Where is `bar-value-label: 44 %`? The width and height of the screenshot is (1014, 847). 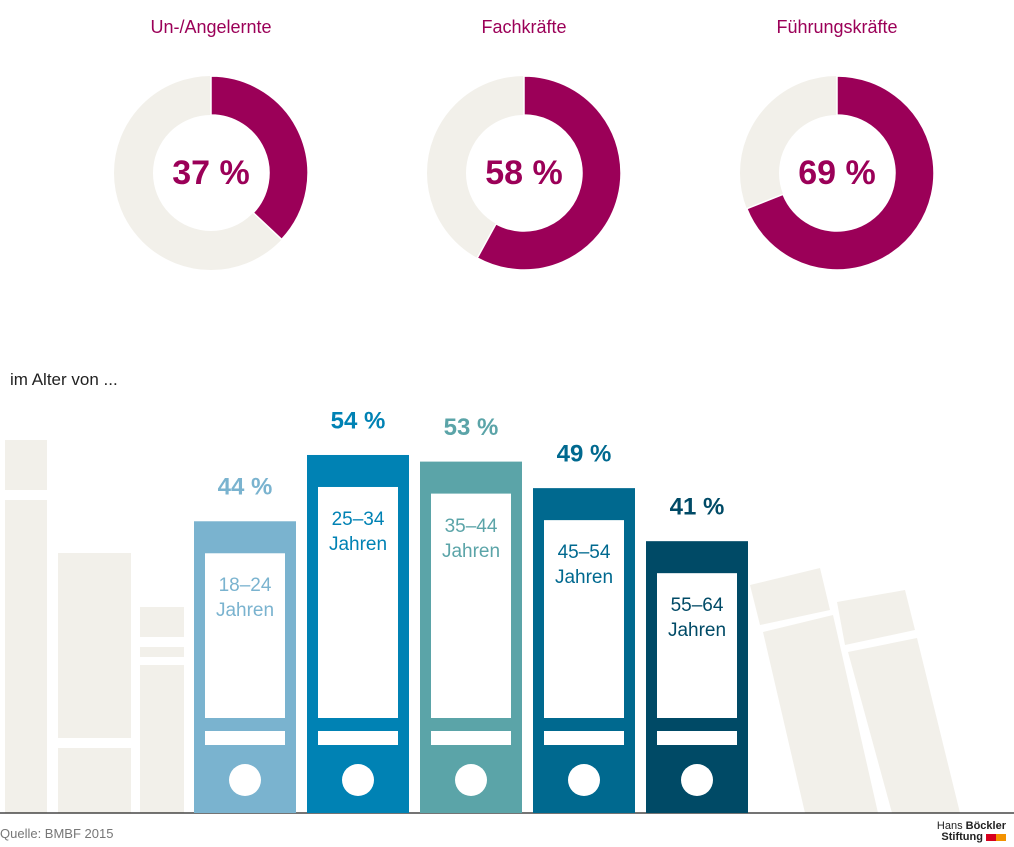 bar-value-label: 44 % is located at coordinates (245, 487).